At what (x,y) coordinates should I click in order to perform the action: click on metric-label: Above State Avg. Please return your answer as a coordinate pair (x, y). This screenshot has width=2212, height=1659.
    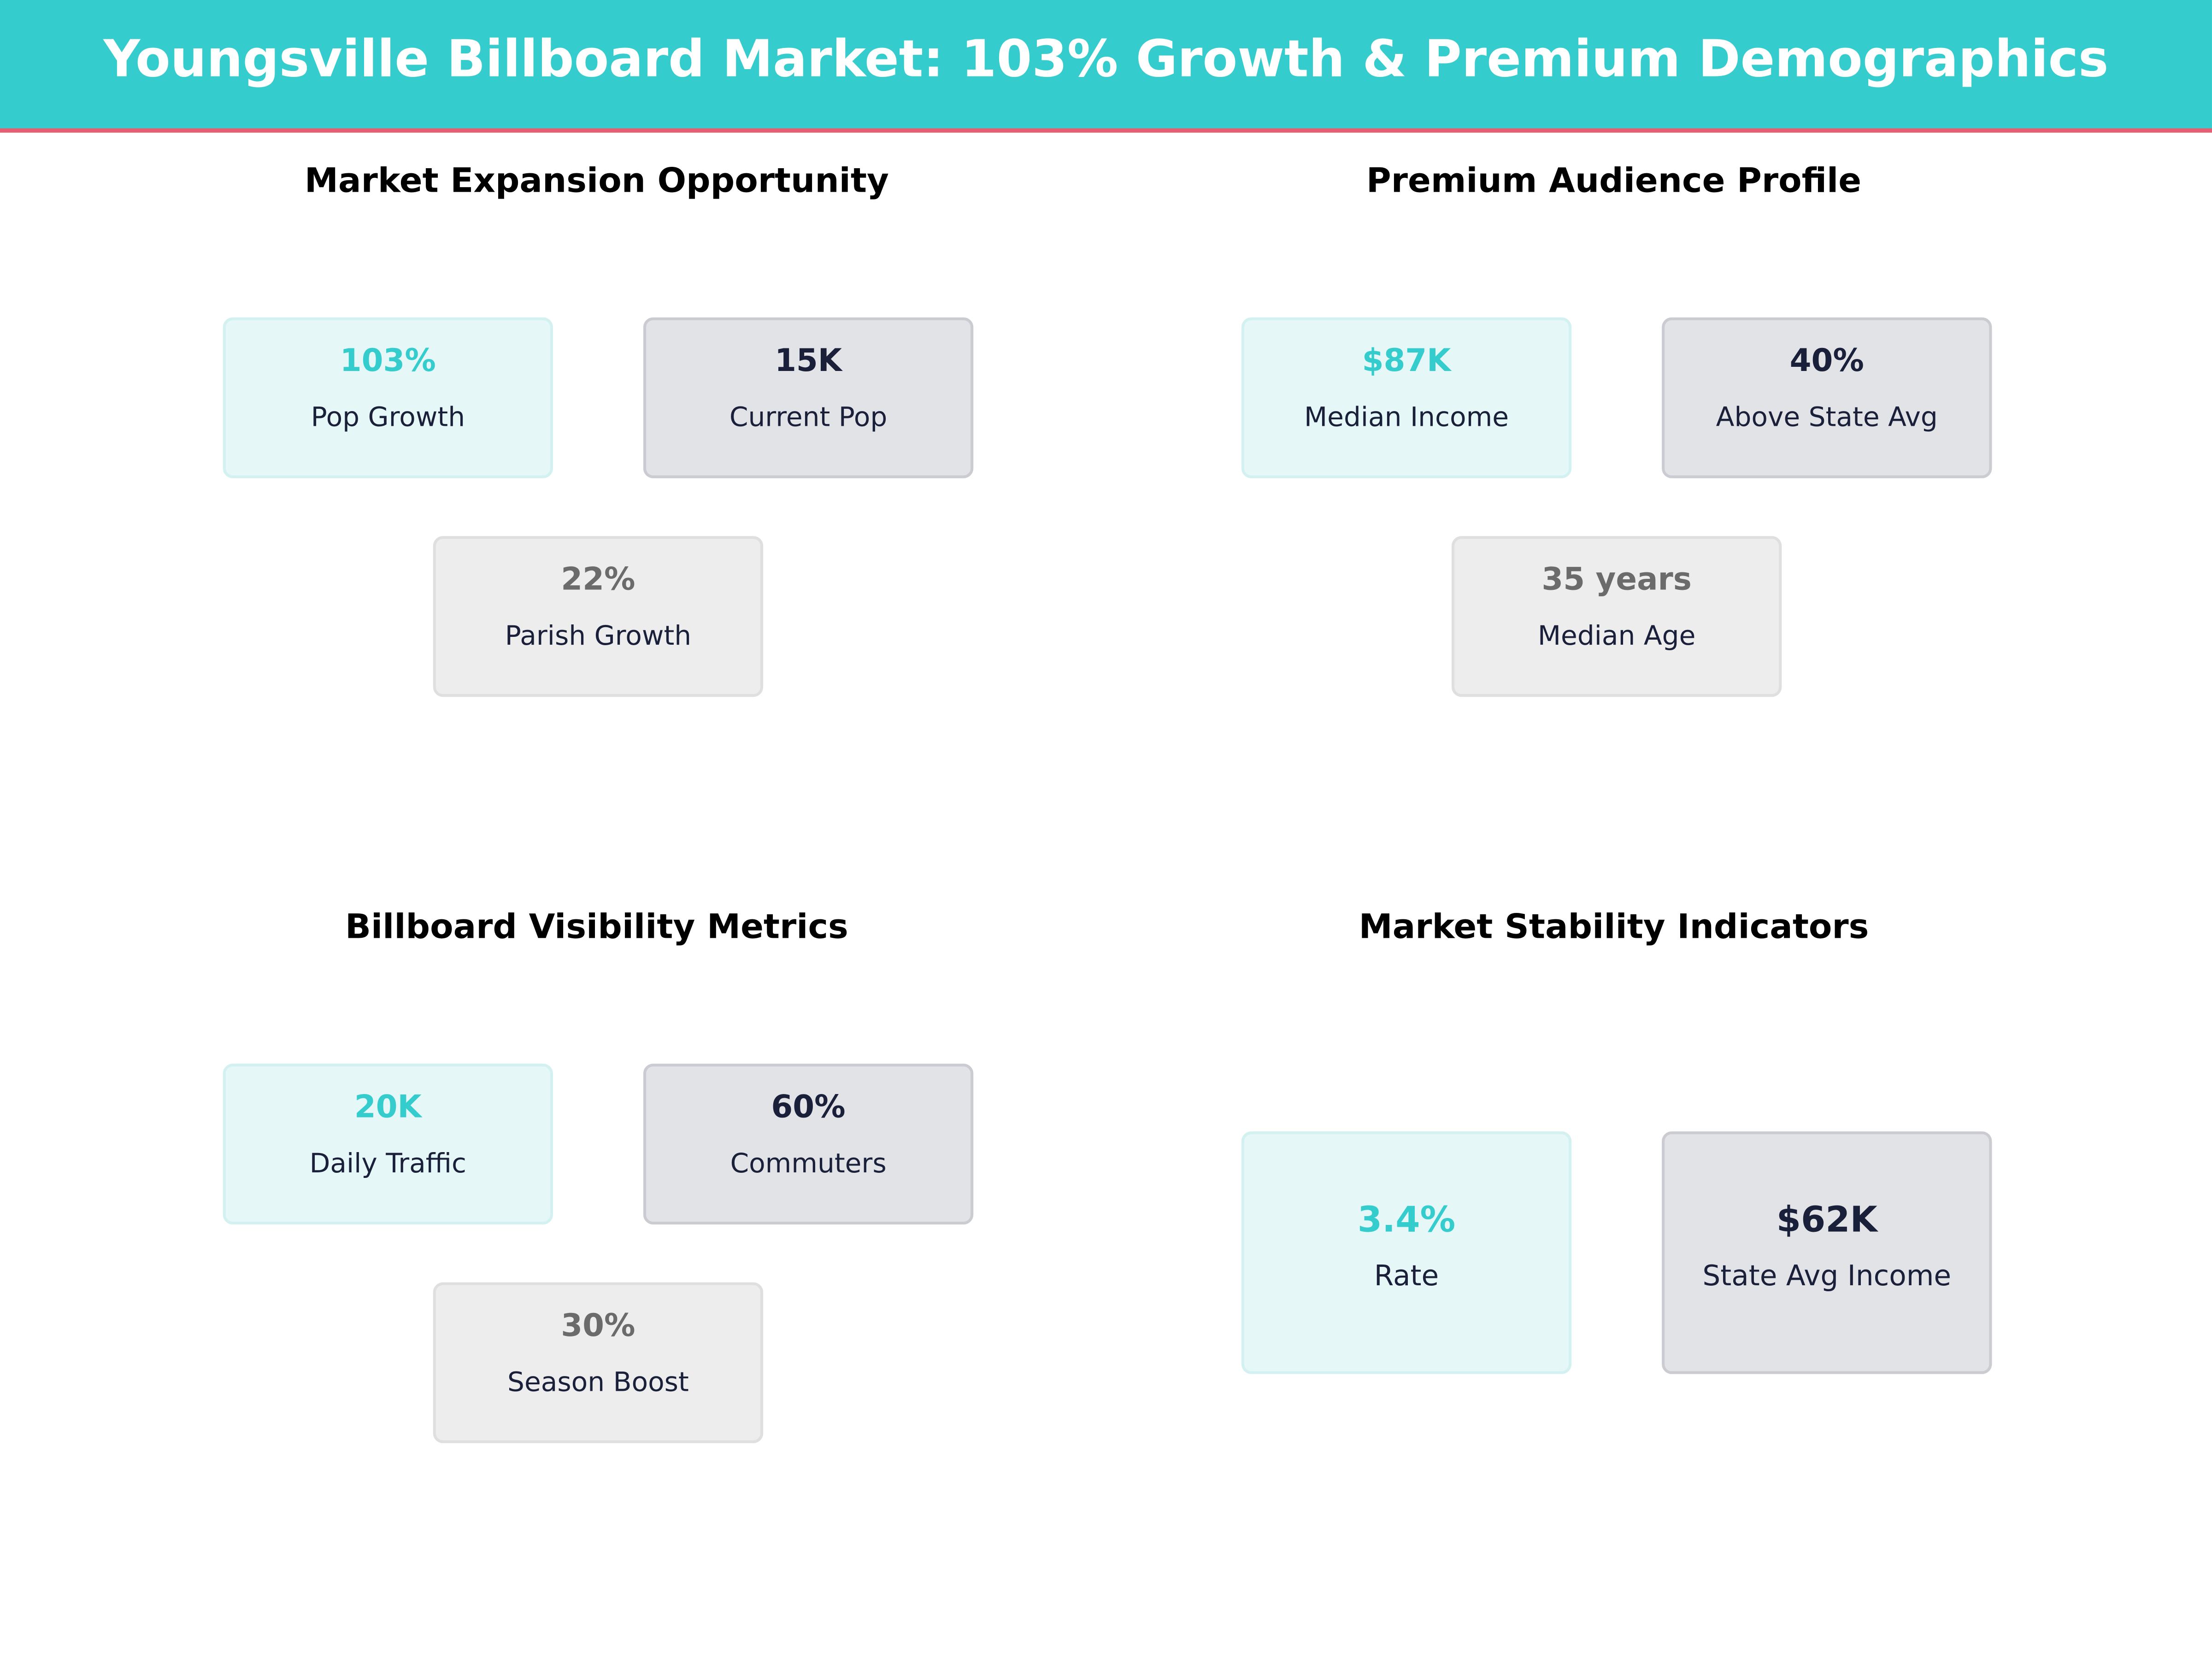
    Looking at the image, I should click on (1827, 417).